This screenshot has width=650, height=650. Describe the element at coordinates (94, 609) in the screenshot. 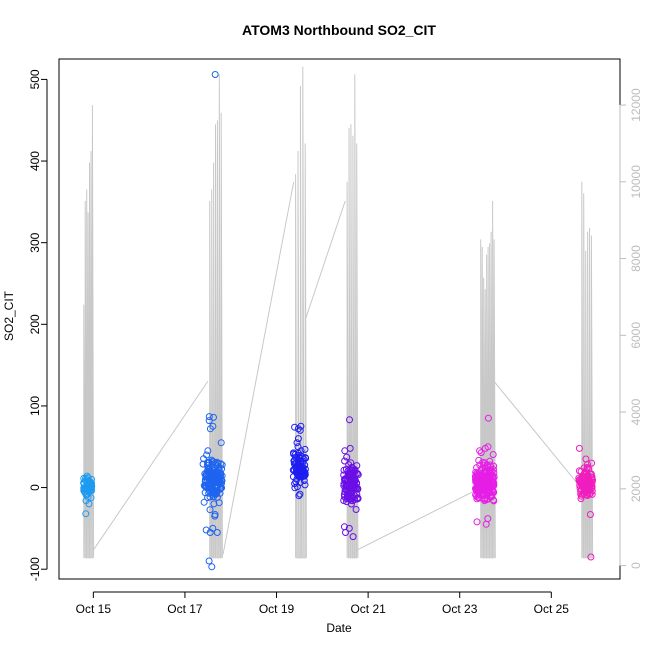

I see `x-tick-label-0: Oct 15` at that location.